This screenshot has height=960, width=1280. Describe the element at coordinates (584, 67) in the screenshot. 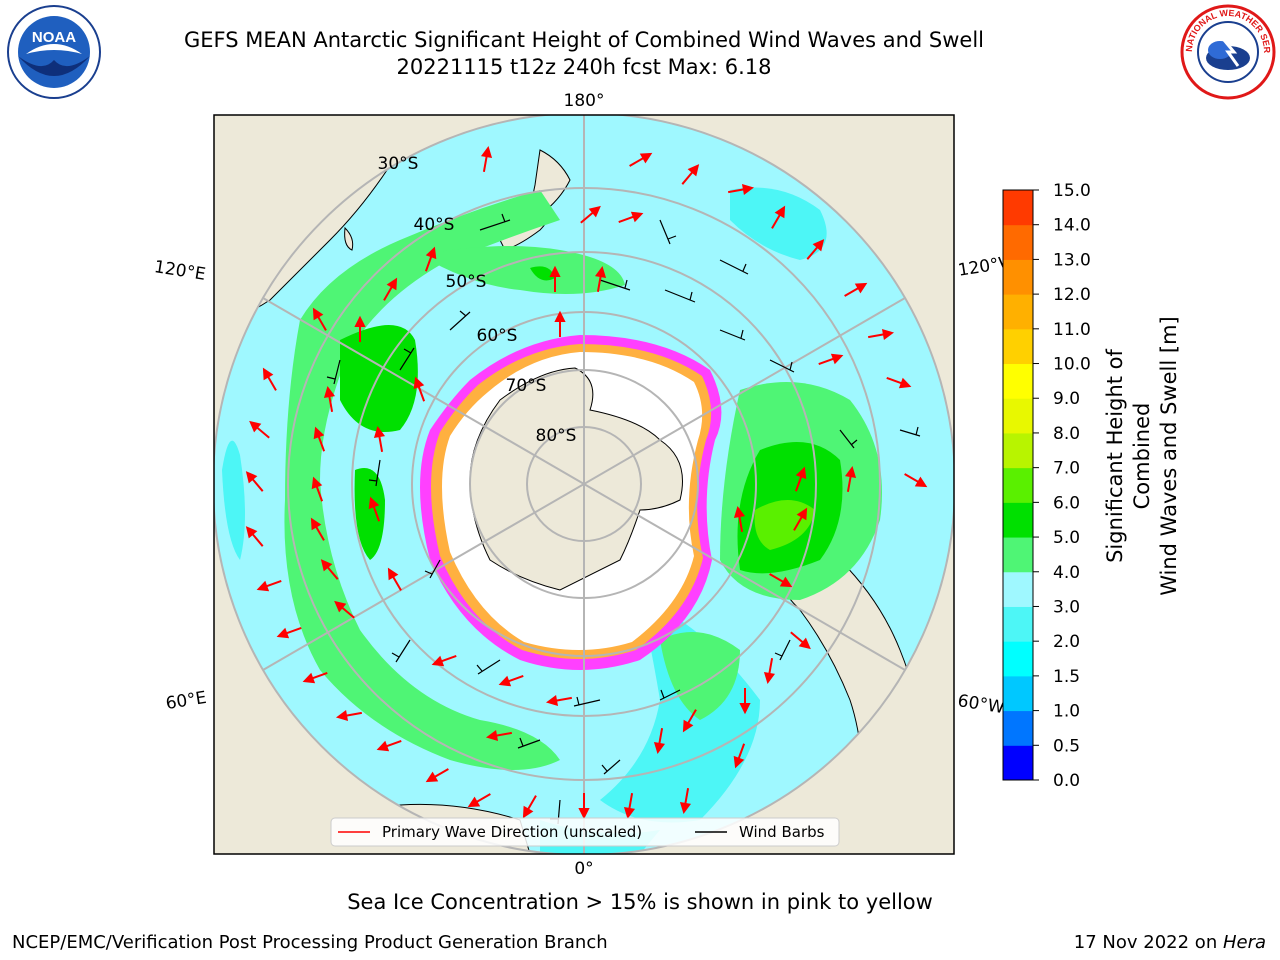

I see `chart-subtitle-forecast: 20221115 t12z 240h fcst Max: 6.18` at that location.